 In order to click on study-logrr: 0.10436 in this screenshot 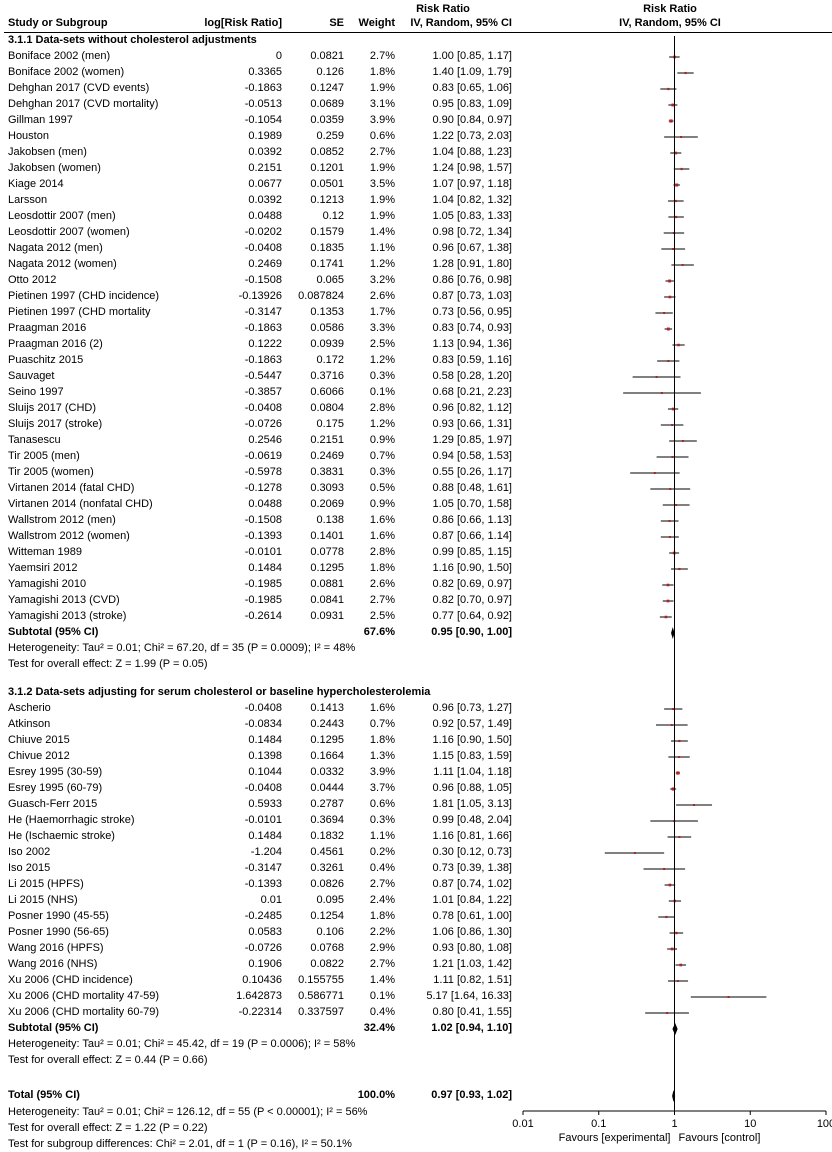, I will do `click(262, 980)`.